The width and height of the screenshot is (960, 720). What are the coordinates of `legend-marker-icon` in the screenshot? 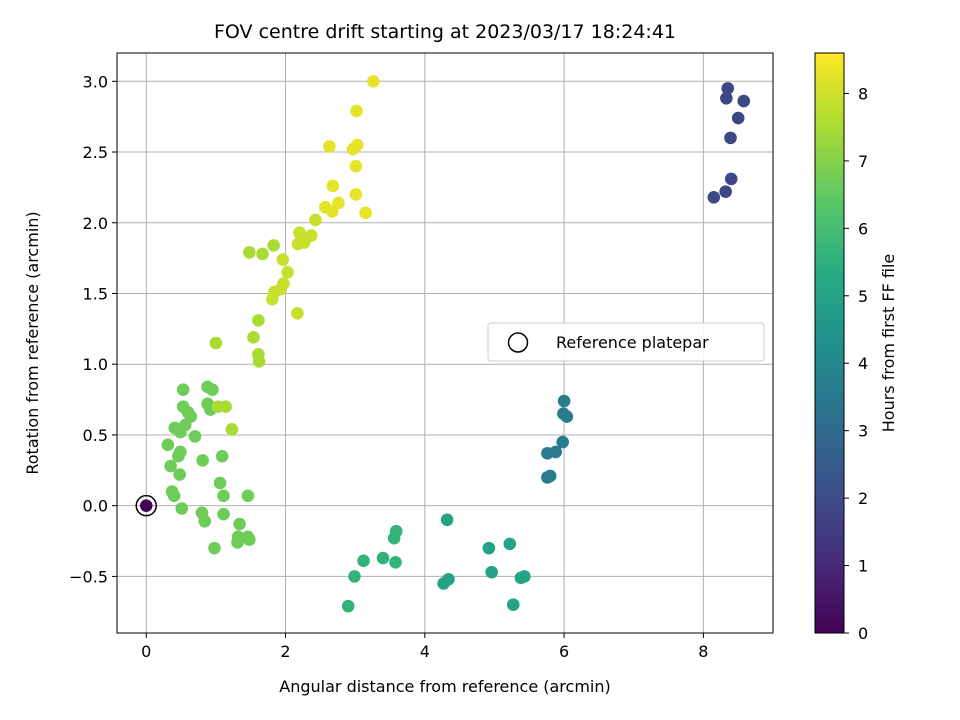 It's located at (518, 342).